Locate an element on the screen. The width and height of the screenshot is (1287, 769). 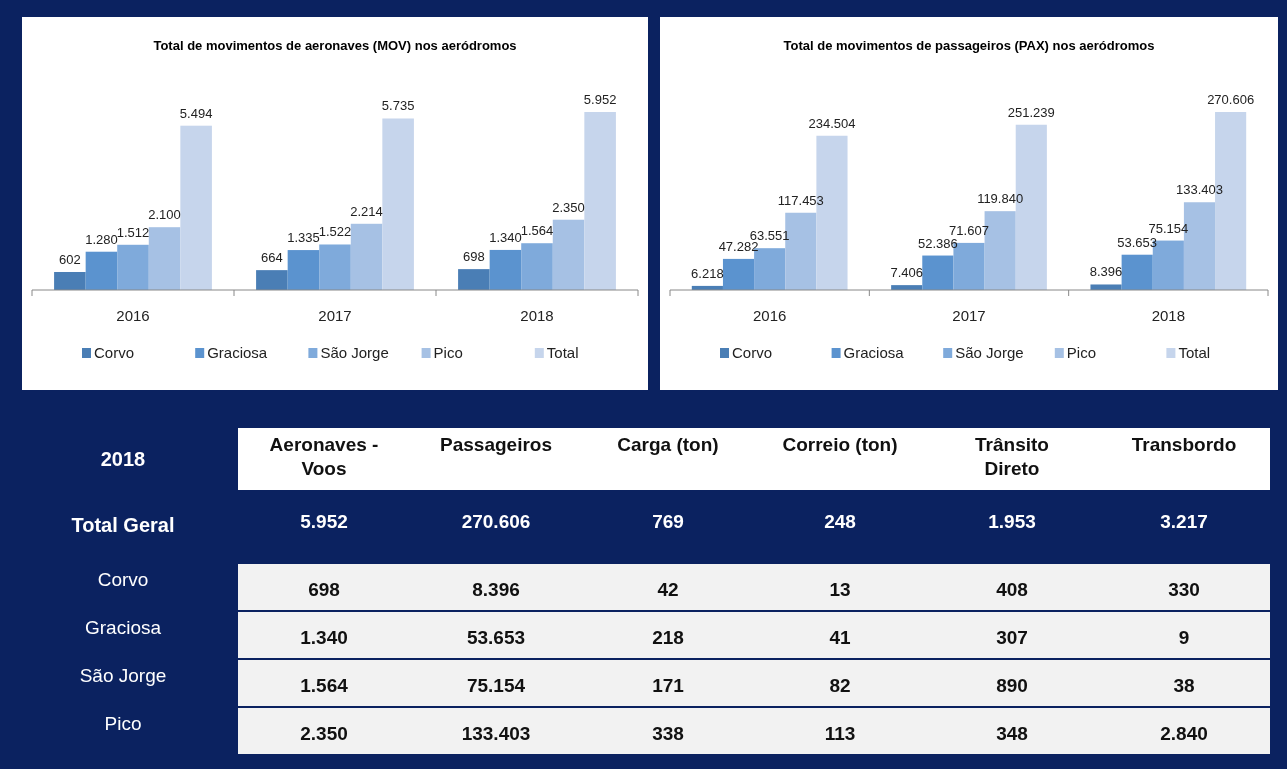
category-label: Trânsito Direto is located at coordinates (1012, 456).